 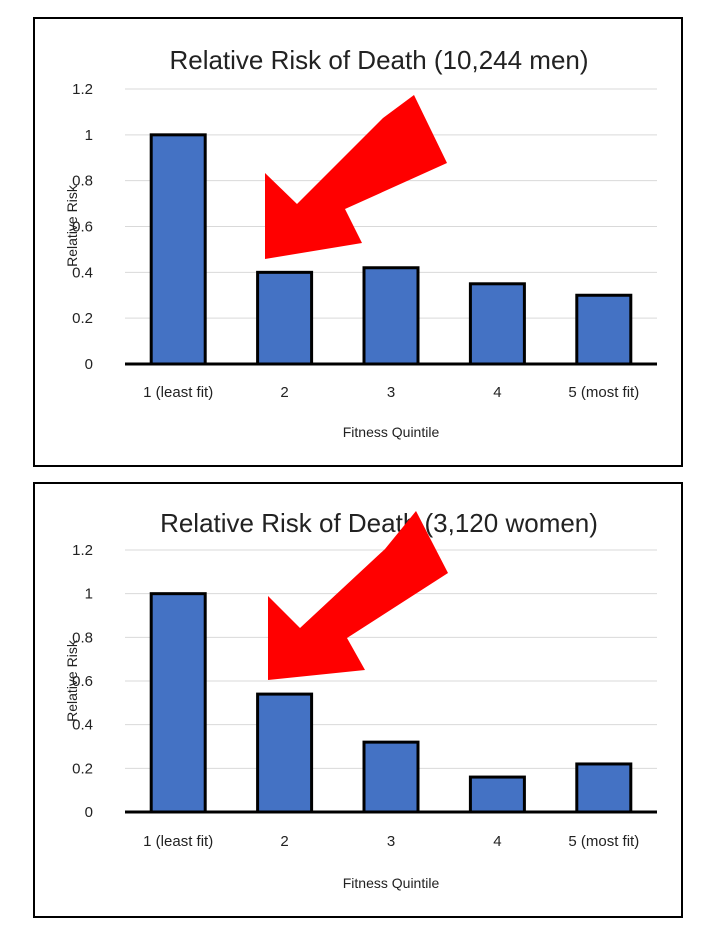 What do you see at coordinates (378, 60) in the screenshot?
I see `chart-title: Relative Risk of Death (10,244 men)` at bounding box center [378, 60].